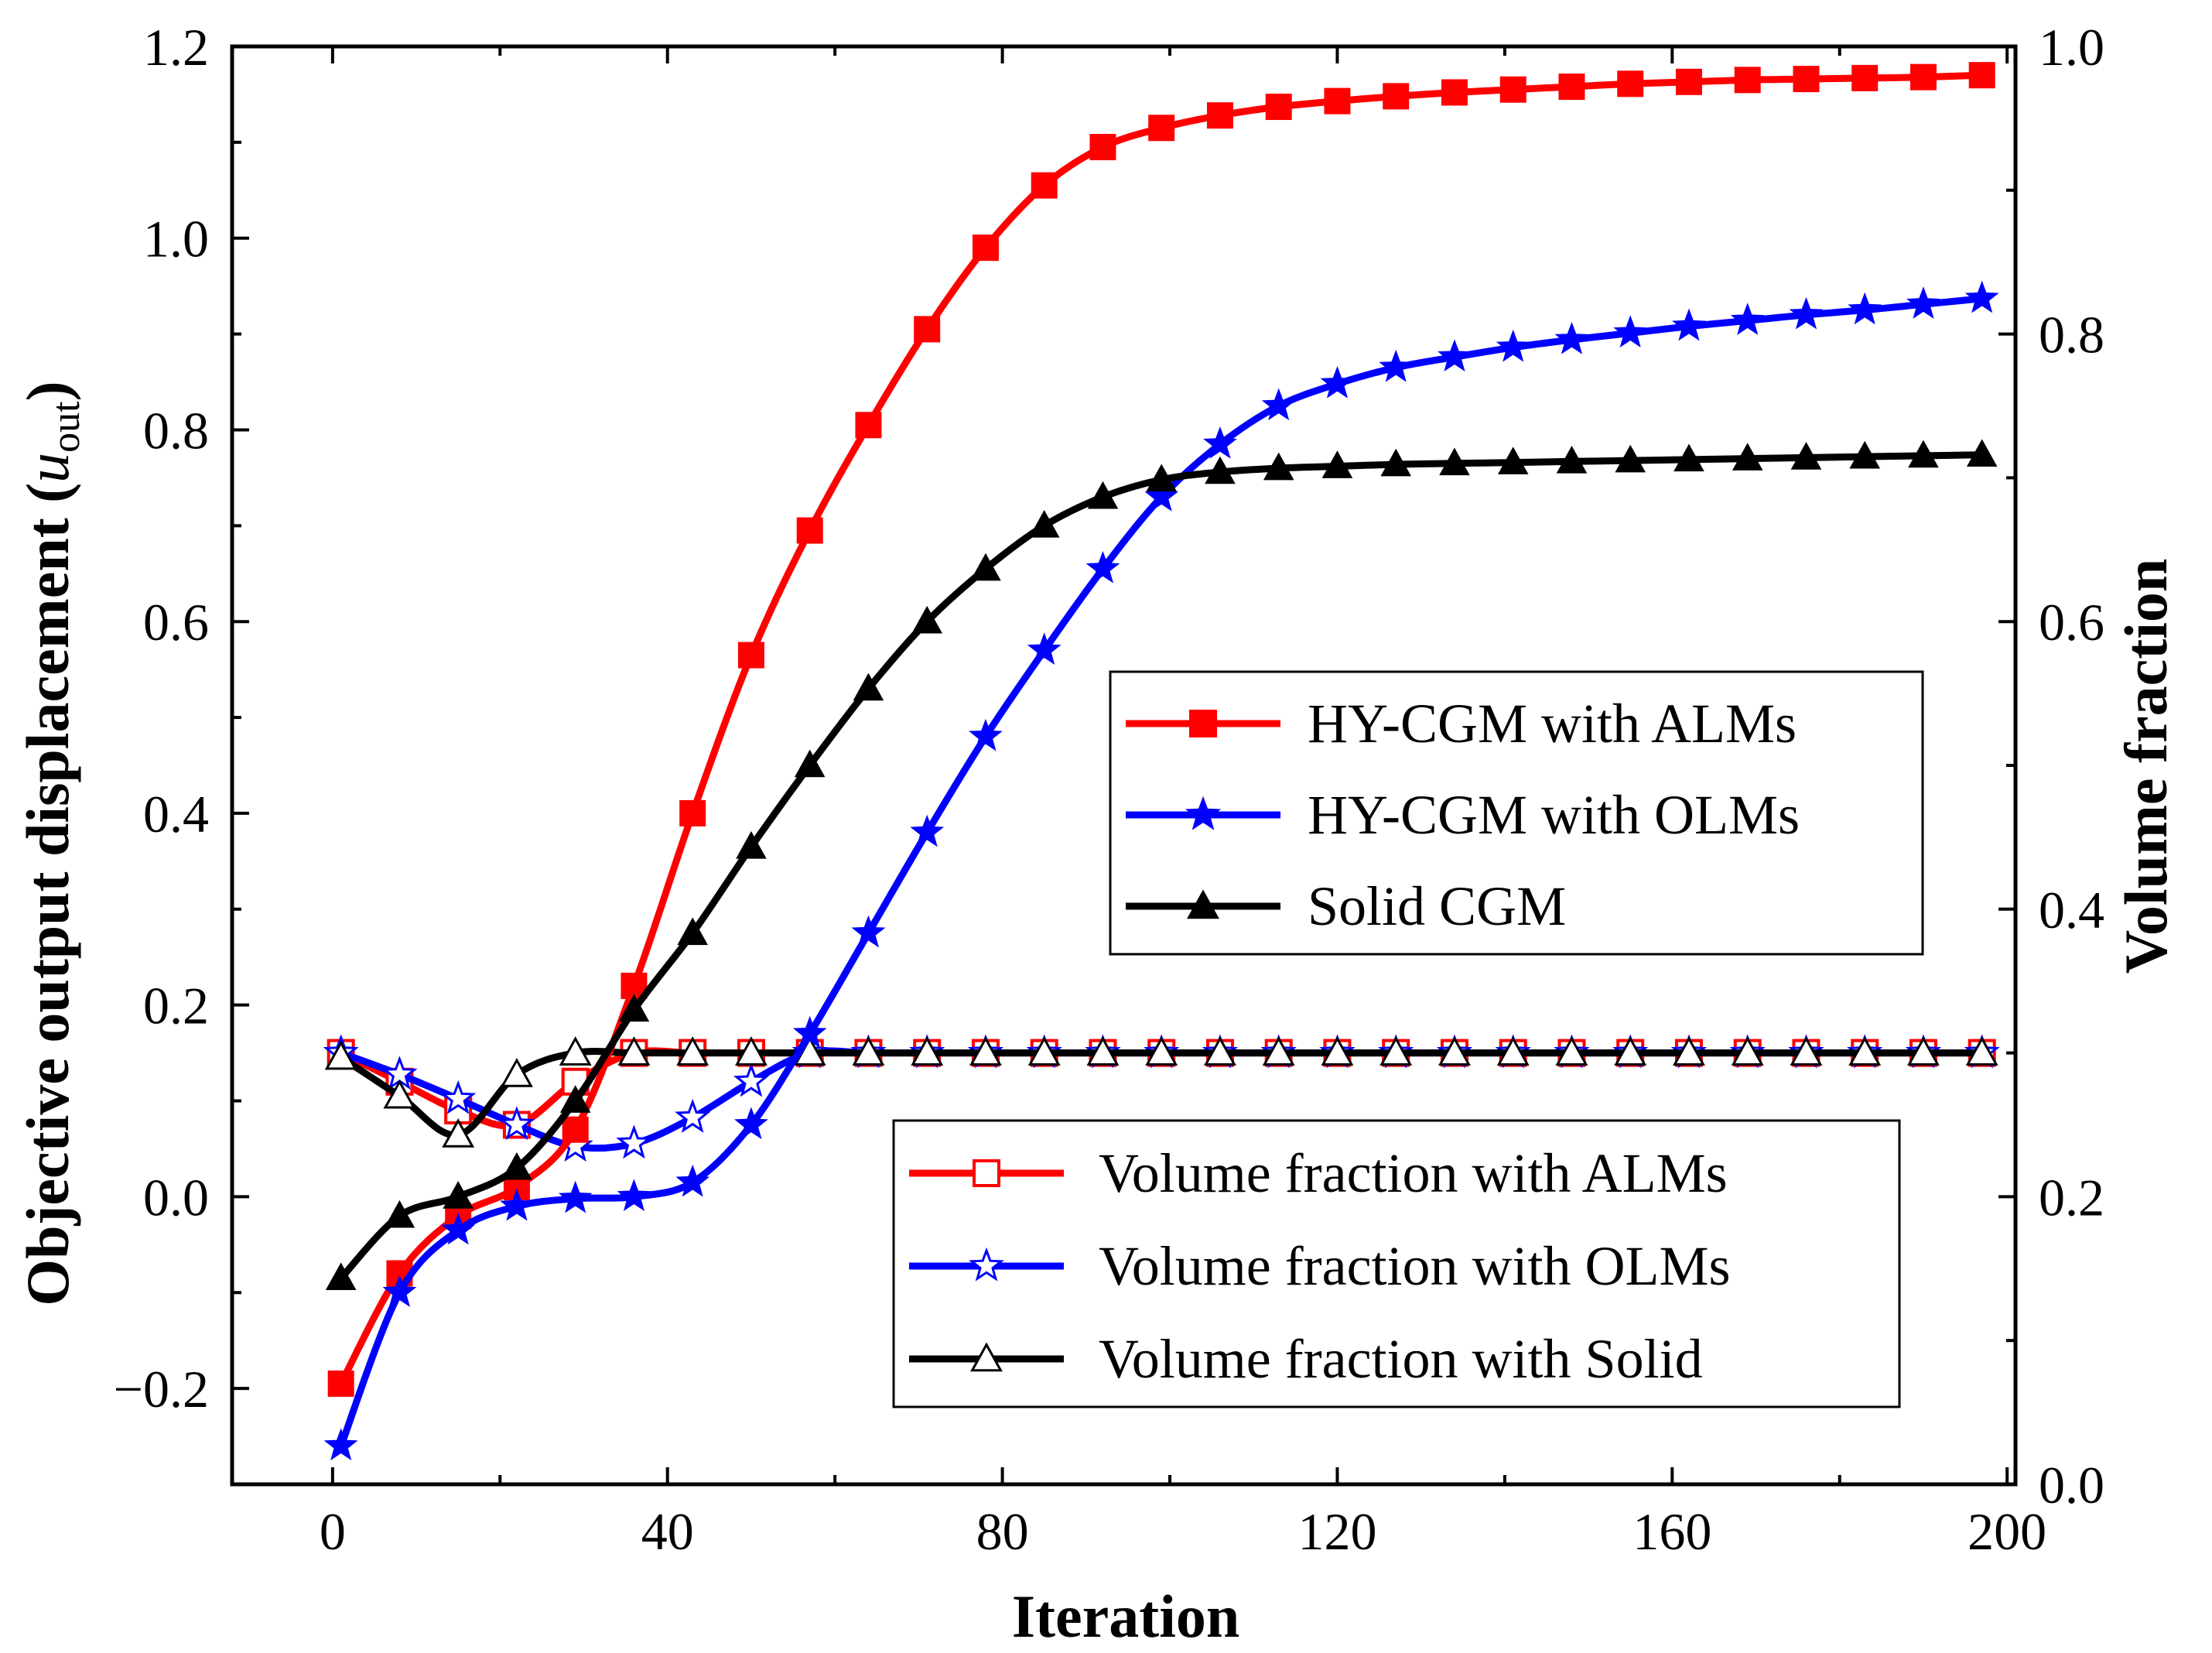 The width and height of the screenshot is (2212, 1653). I want to click on y-left-tick-label: 0.6, so click(176, 622).